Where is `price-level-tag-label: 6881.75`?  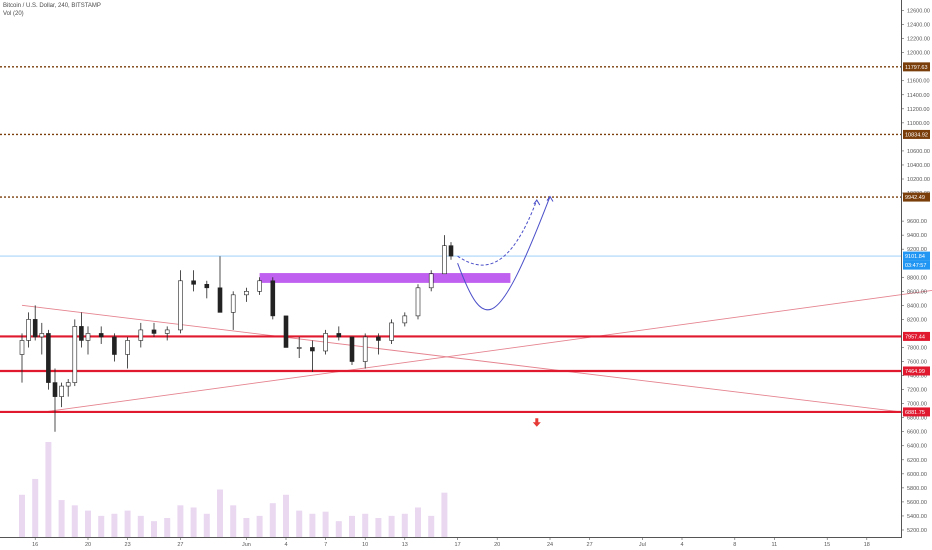
price-level-tag-label: 6881.75 is located at coordinates (915, 413).